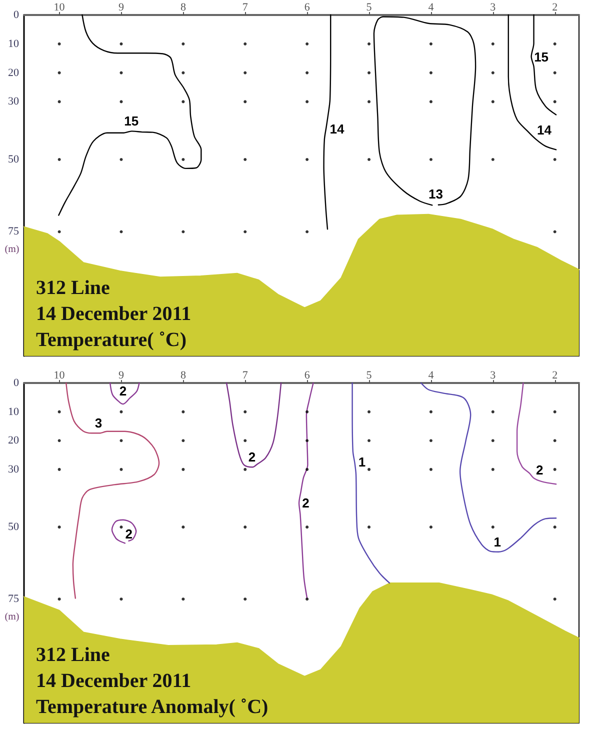 The width and height of the screenshot is (600, 744). What do you see at coordinates (17, 15) in the screenshot?
I see `y-tick-label: 0` at bounding box center [17, 15].